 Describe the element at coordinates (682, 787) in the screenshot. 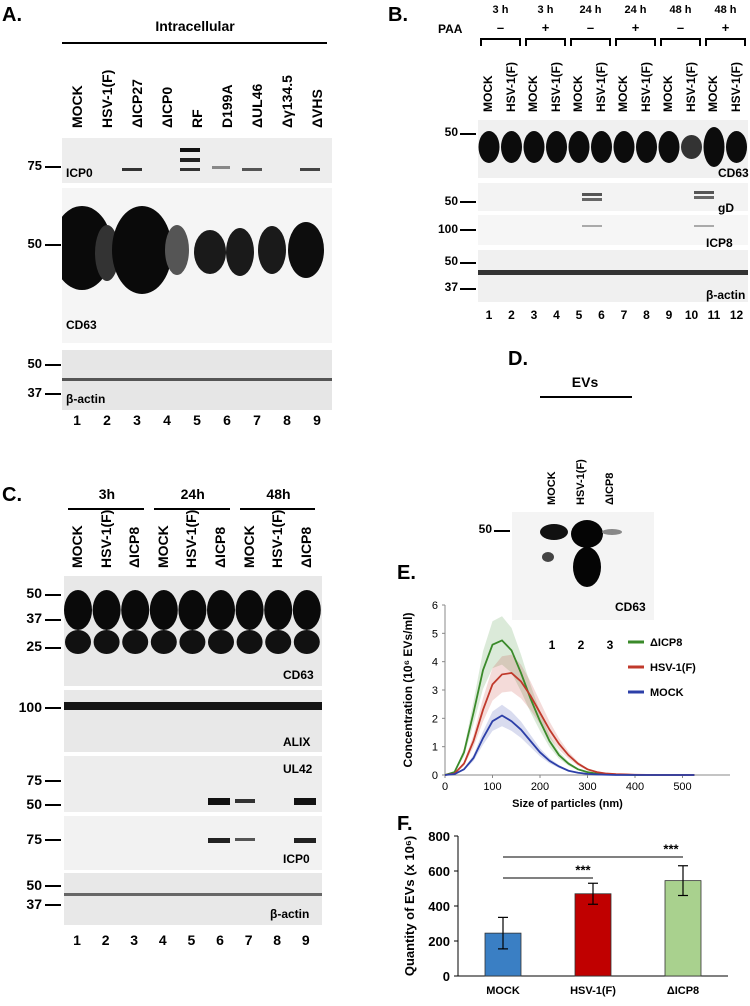

I see `e-x-tick-label: 500` at that location.